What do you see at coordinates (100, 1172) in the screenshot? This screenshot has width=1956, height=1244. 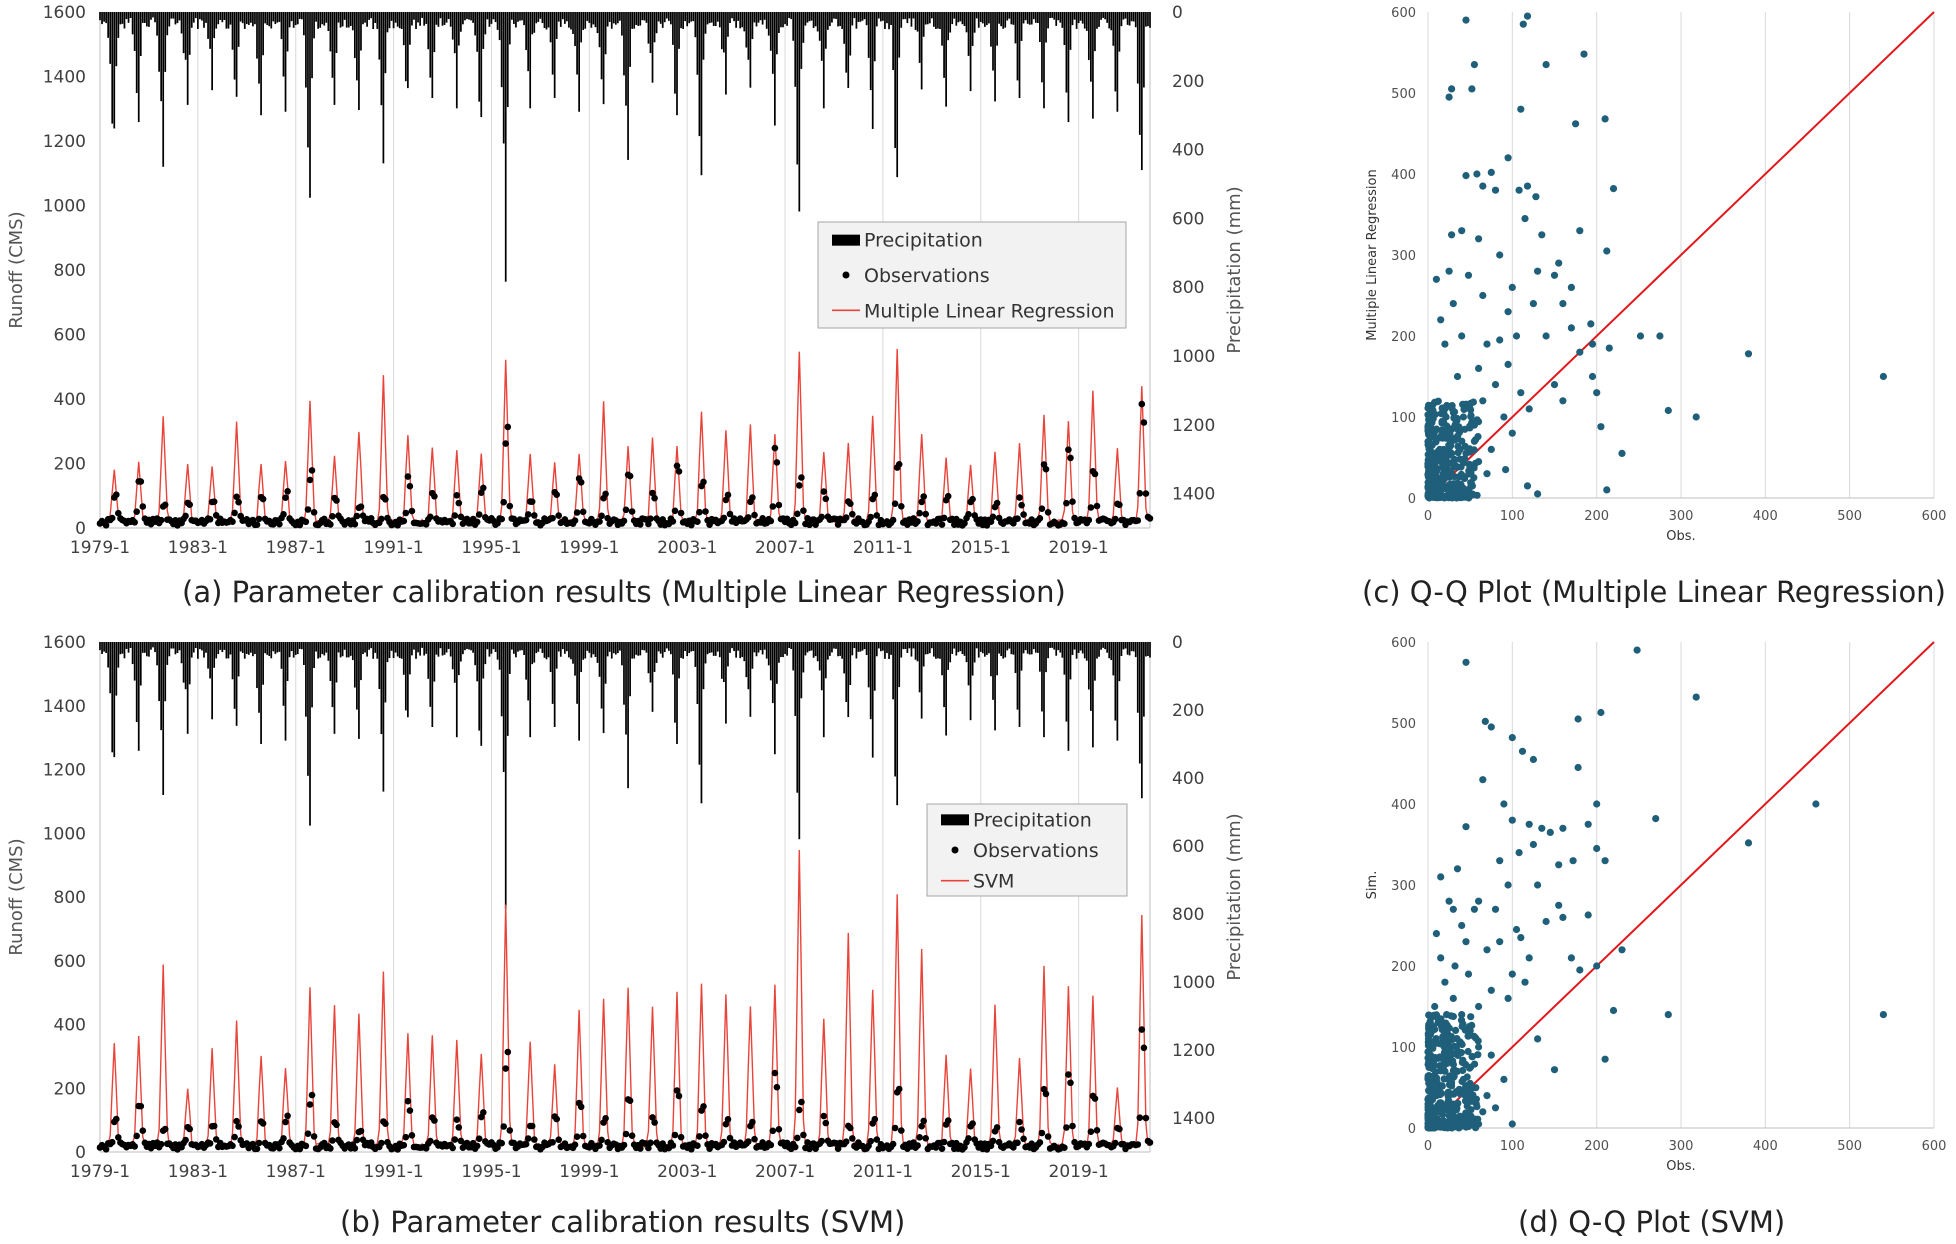 I see `x-tick-label: 1979-1` at bounding box center [100, 1172].